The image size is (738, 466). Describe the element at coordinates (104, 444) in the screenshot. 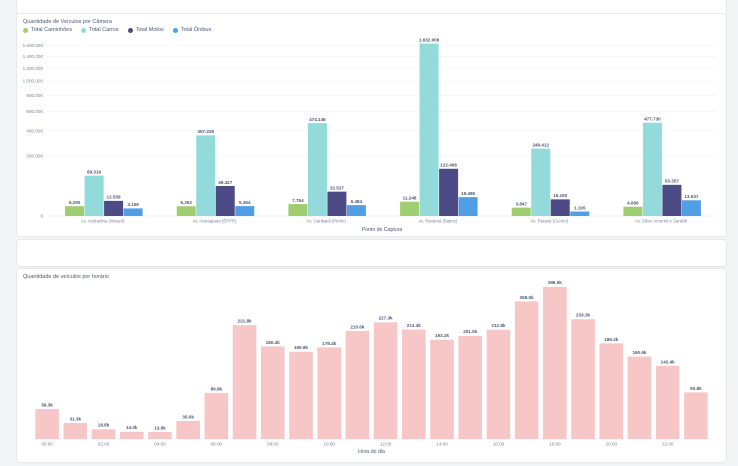

I see `x-tick-label: 02:00` at that location.